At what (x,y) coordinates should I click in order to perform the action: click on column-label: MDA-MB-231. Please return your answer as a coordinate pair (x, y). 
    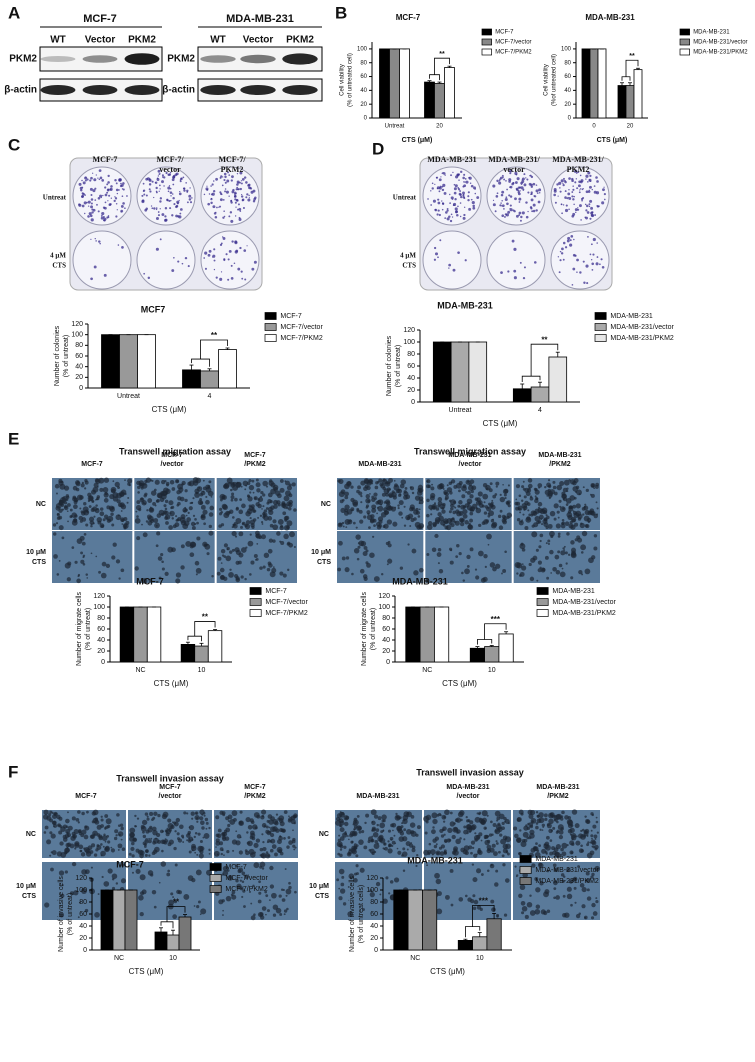
    Looking at the image, I should click on (377, 796).